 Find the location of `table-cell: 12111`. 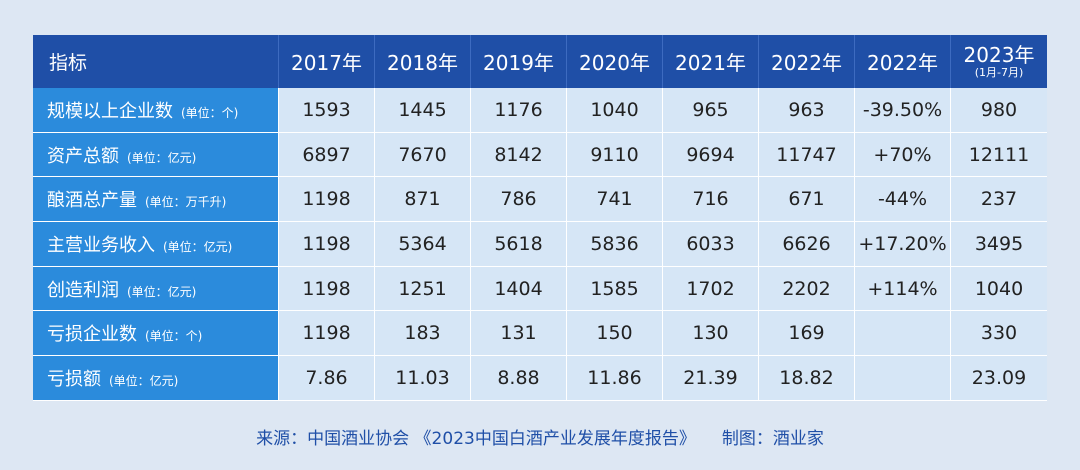

table-cell: 12111 is located at coordinates (999, 155).